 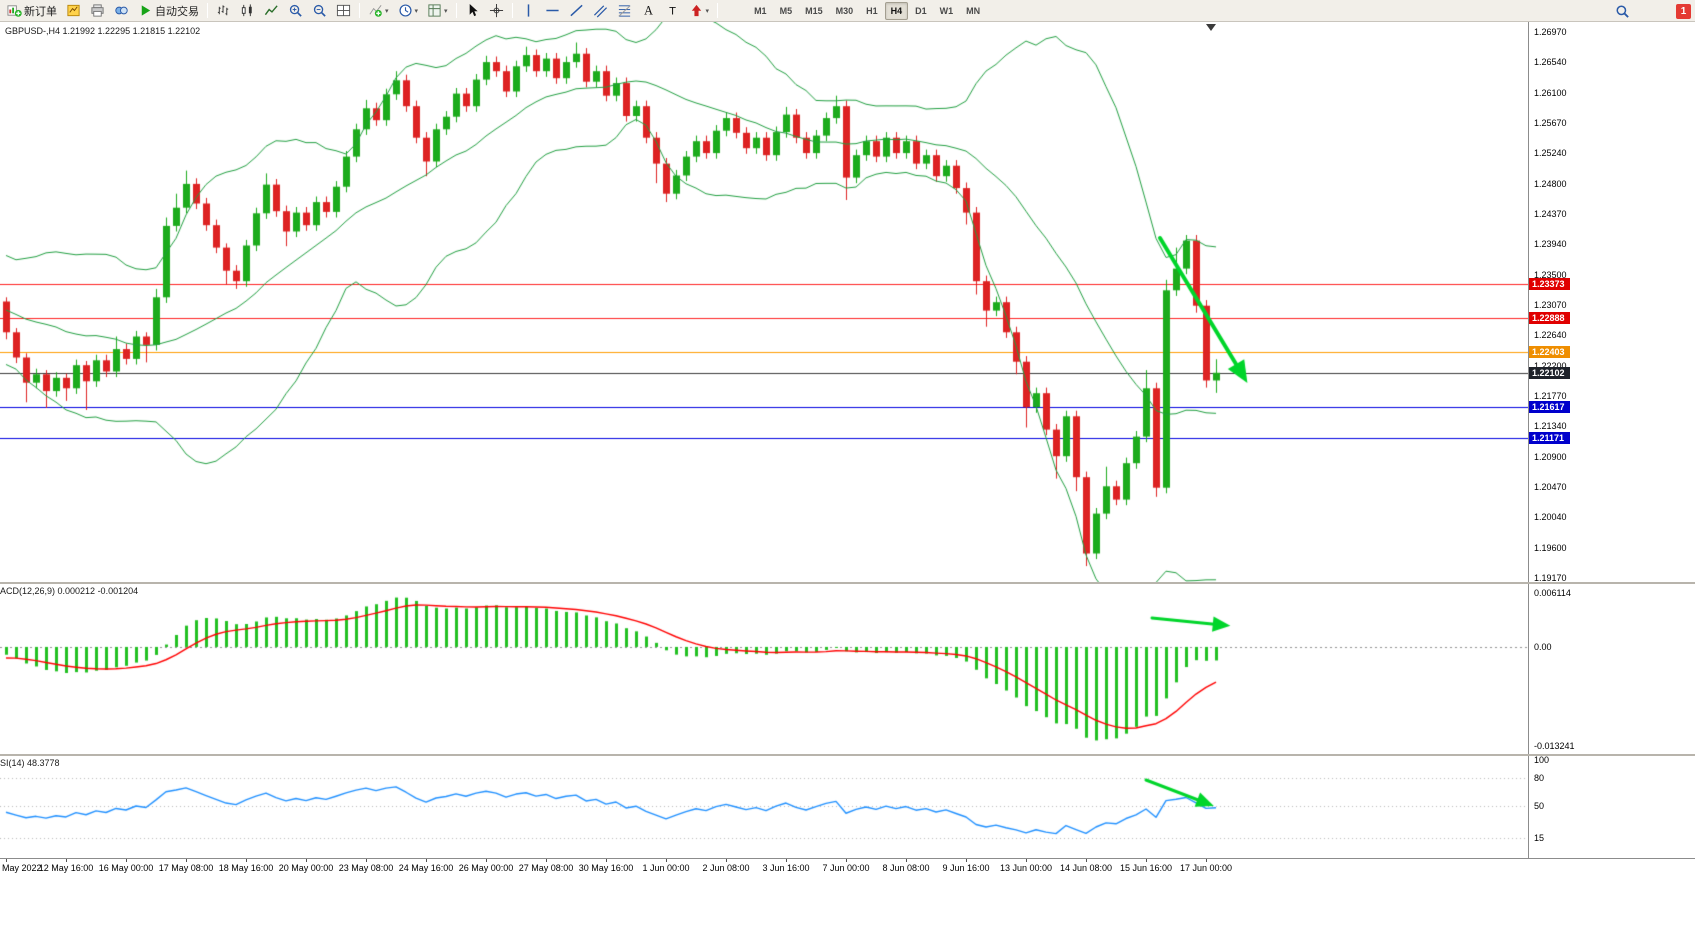 What do you see at coordinates (32, 11) in the screenshot?
I see `new-order-button: 新订单` at bounding box center [32, 11].